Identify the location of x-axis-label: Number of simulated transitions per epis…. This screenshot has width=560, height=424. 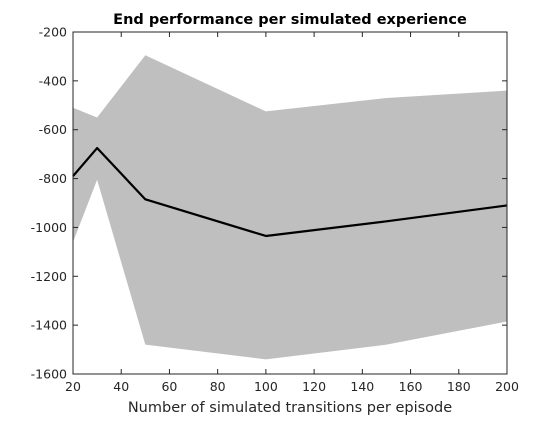
(290, 408).